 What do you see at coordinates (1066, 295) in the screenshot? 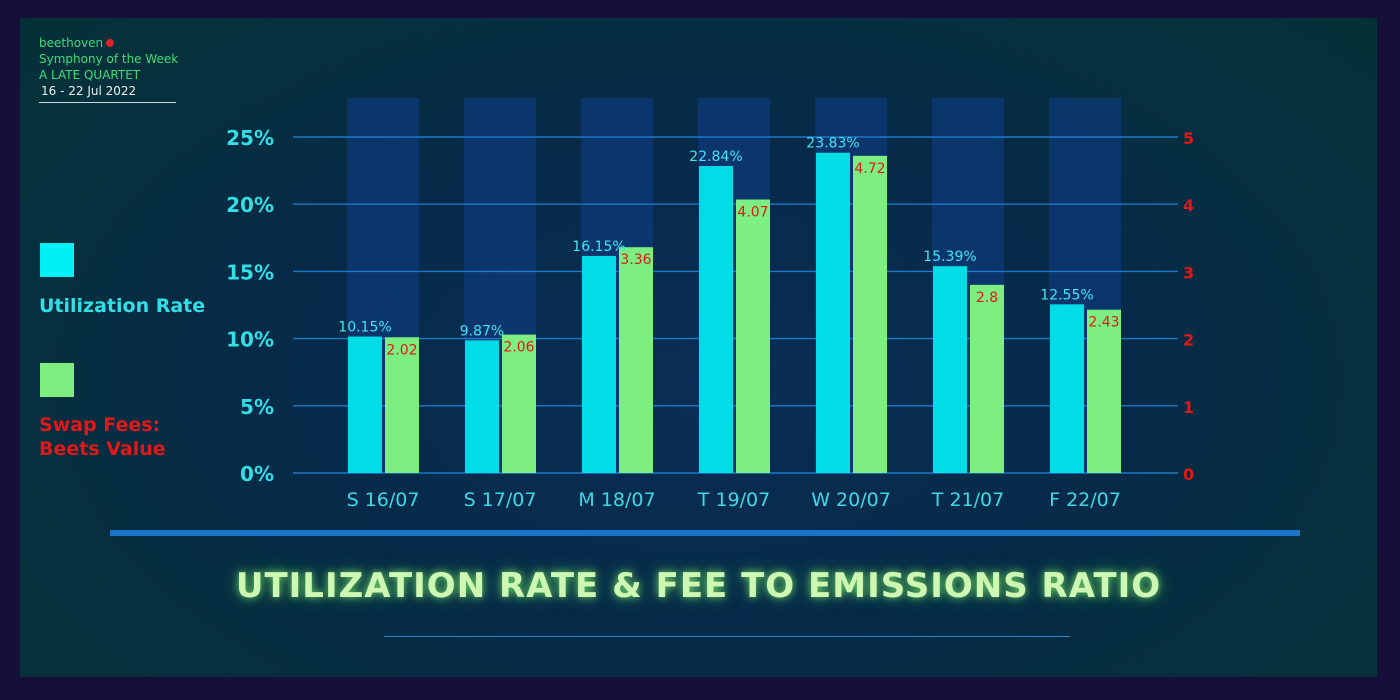
I see `utilization-data-label: 12.55%` at bounding box center [1066, 295].